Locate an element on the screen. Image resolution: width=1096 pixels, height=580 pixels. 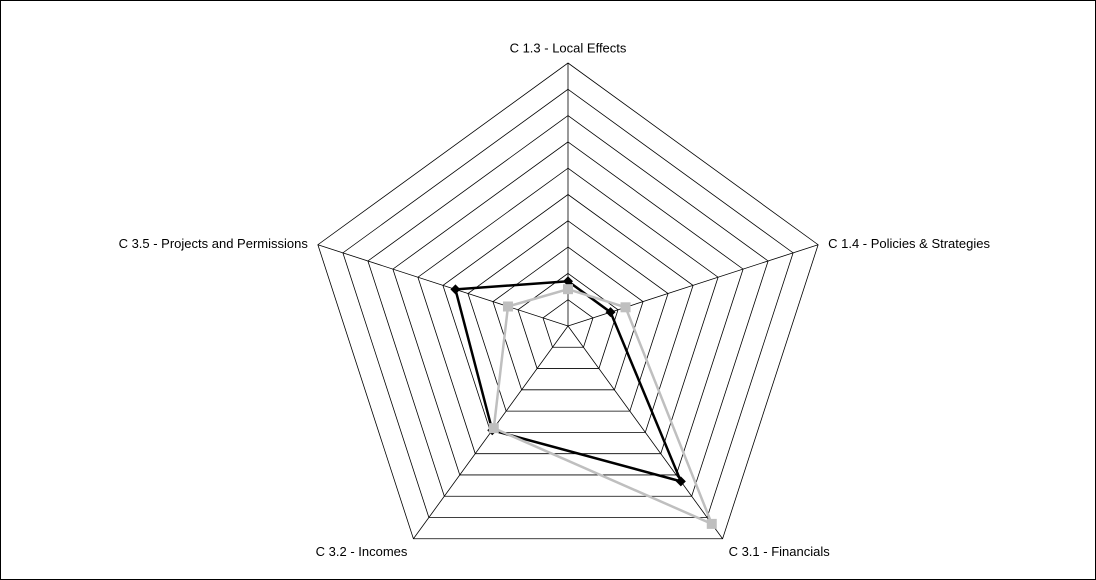
axis-label: C 3.1 - Financials is located at coordinates (780, 551).